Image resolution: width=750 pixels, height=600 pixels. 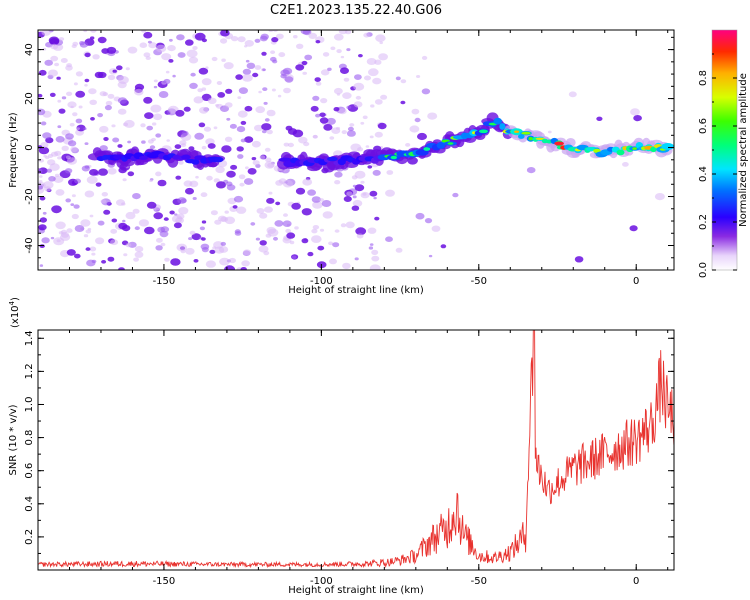 I want to click on spectrogram-xlabel: Height of straight line (km), so click(x=356, y=290).